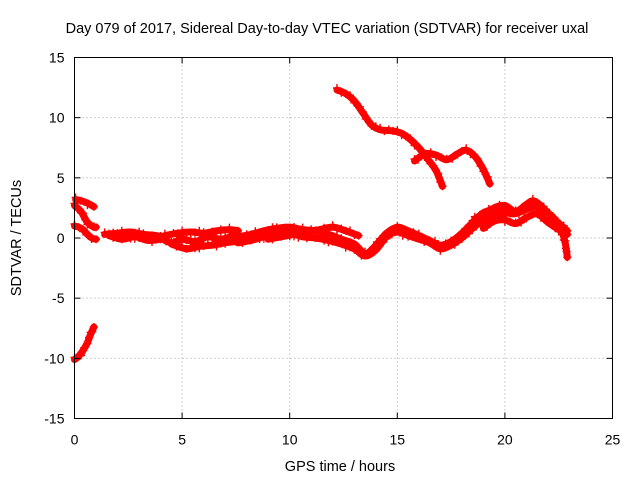 The image size is (640, 480). Describe the element at coordinates (58, 298) in the screenshot. I see `y-tick-label: -5` at that location.